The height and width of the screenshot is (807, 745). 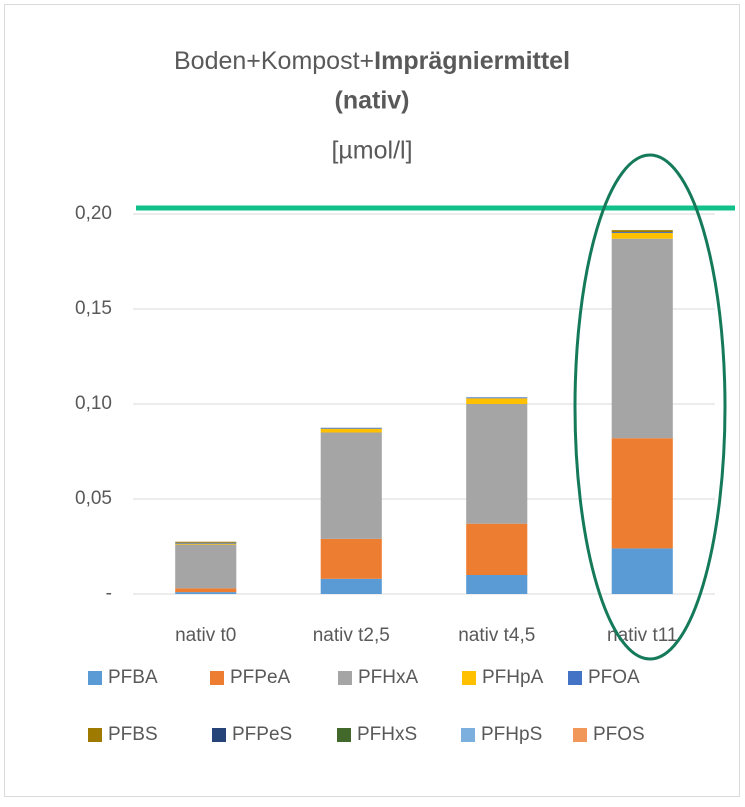 I want to click on legend-label: PFBS, so click(x=133, y=734).